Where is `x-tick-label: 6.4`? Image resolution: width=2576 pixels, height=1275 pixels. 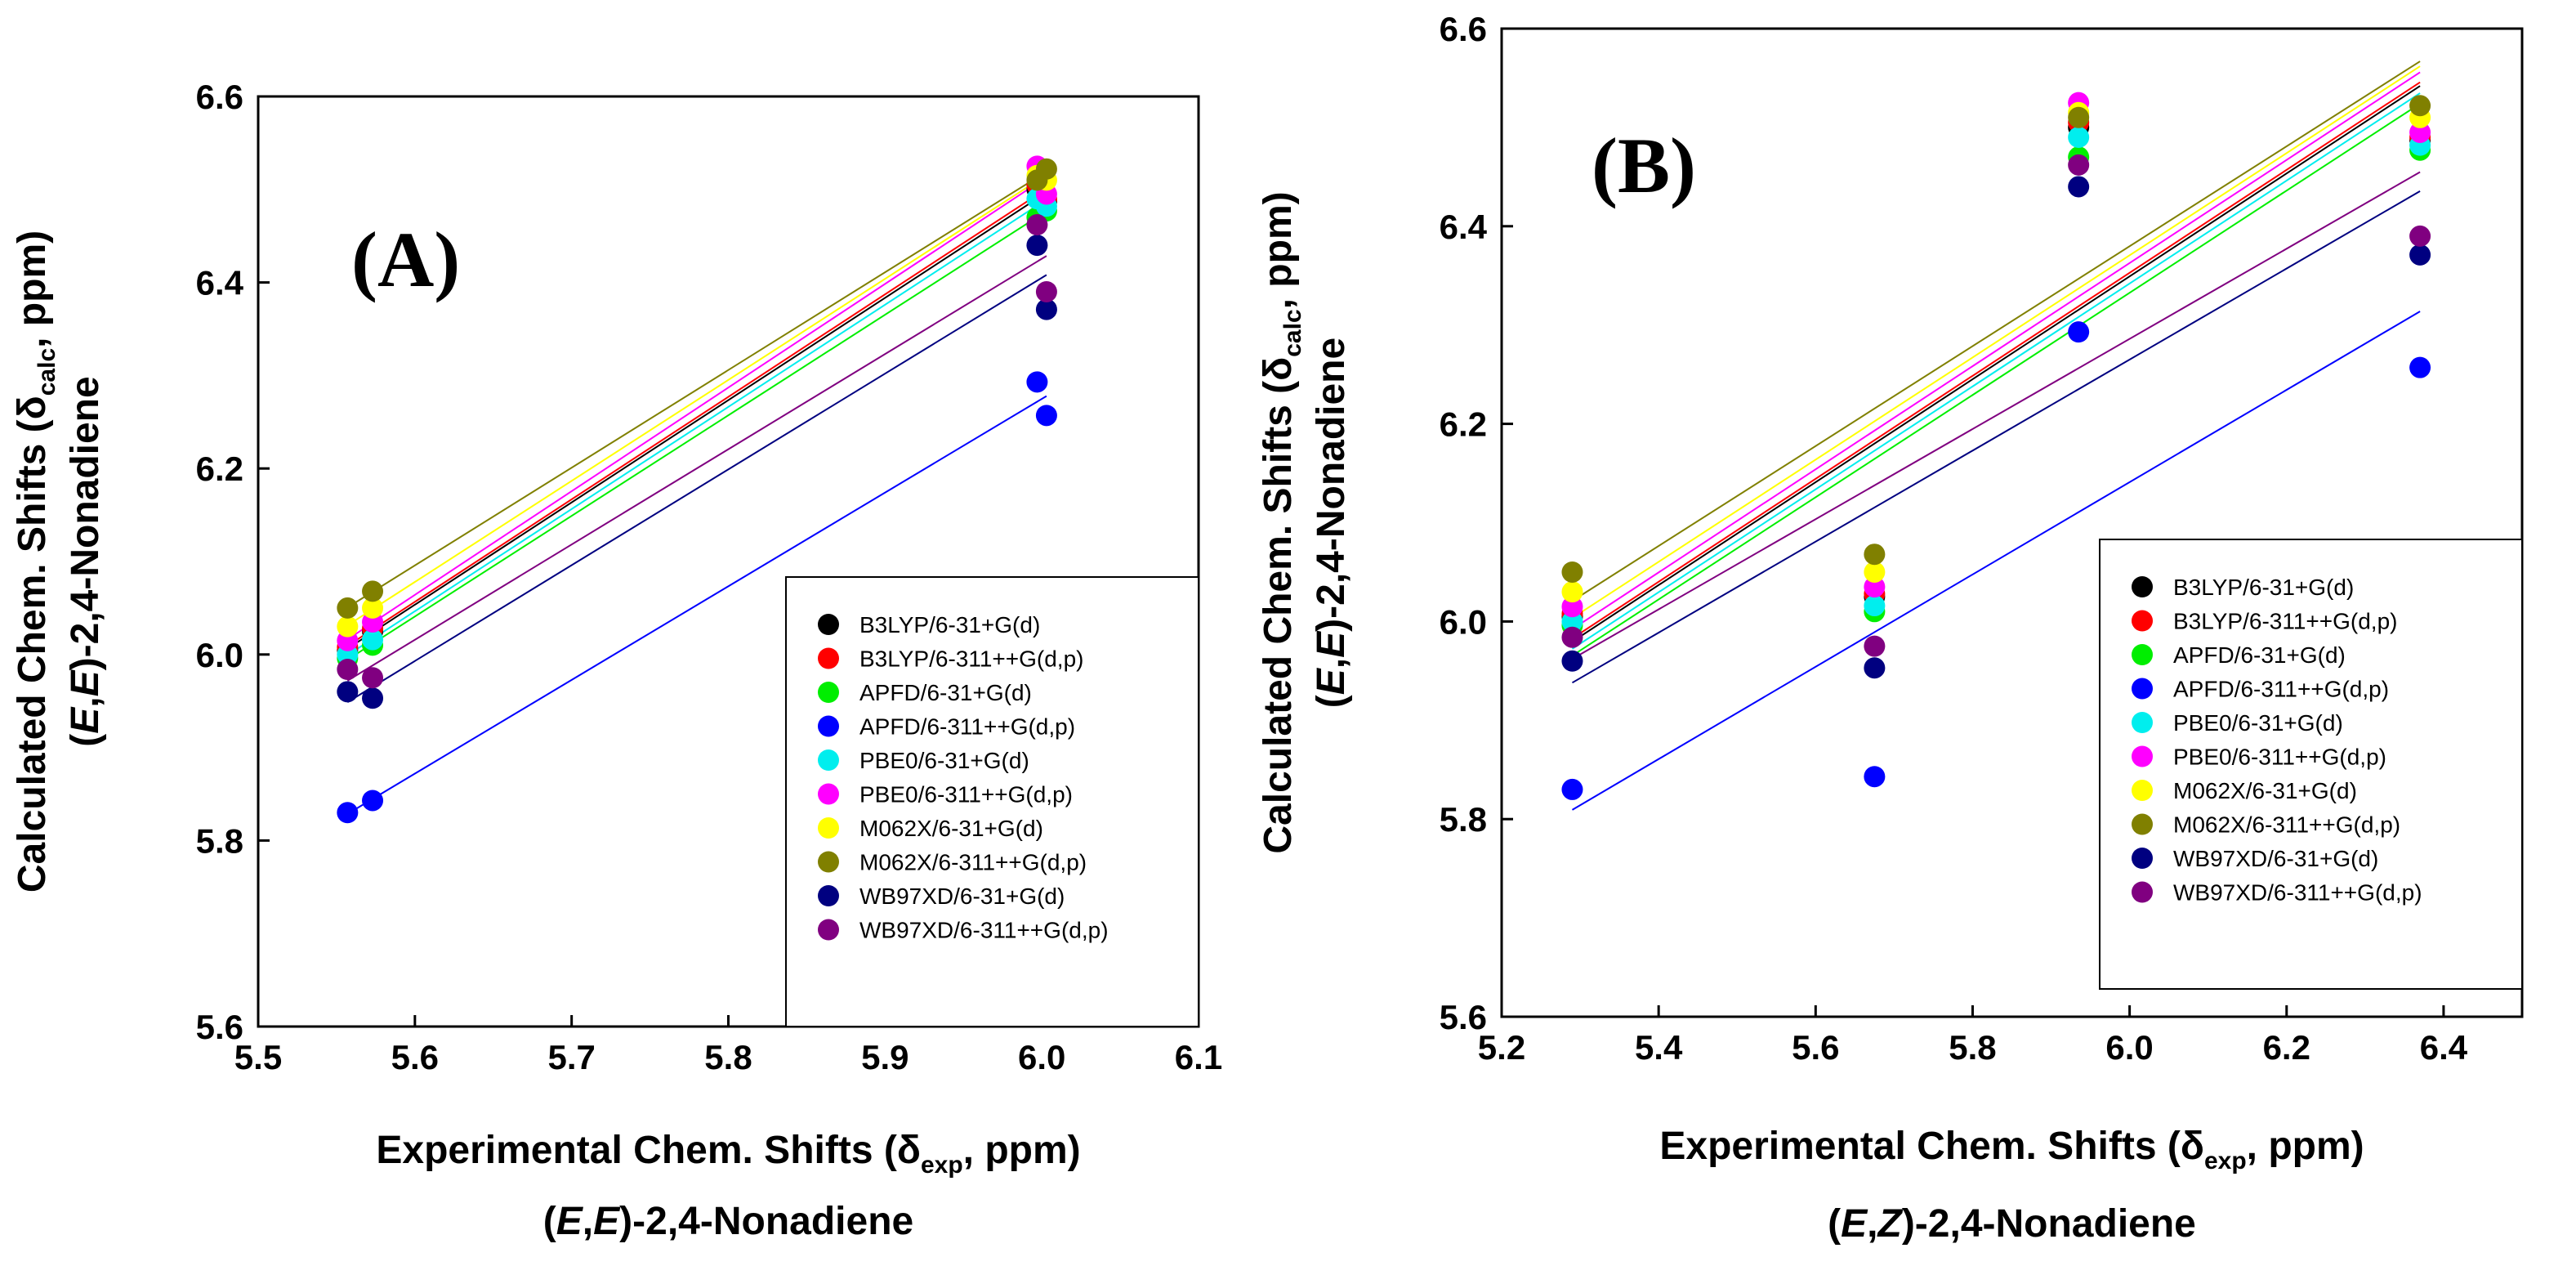 x-tick-label: 6.4 is located at coordinates (2444, 1047).